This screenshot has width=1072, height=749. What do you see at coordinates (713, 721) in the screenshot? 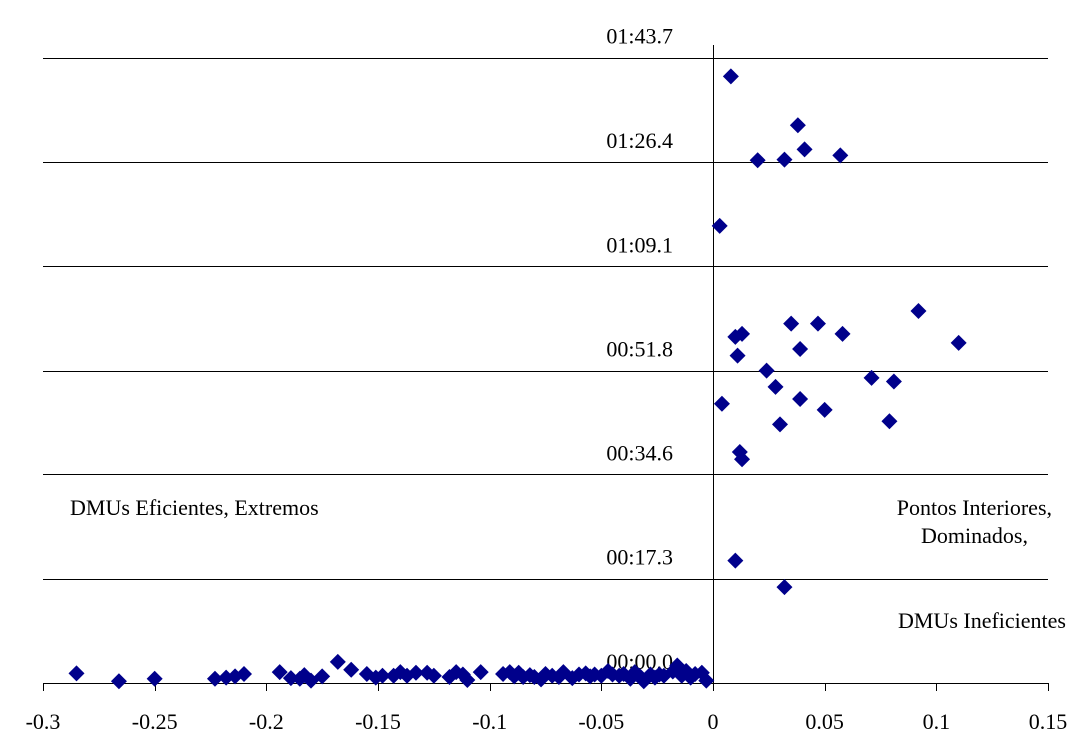
I see `x-tick-label-6: 0` at bounding box center [713, 721].